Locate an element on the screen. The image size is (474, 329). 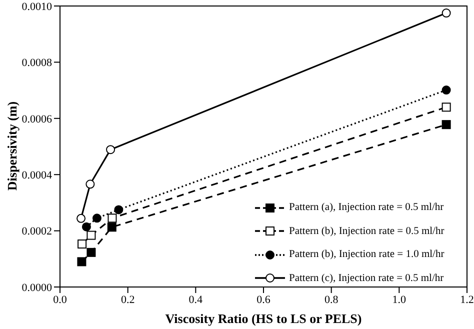
x-tick-label: 1.0 is located at coordinates (399, 300).